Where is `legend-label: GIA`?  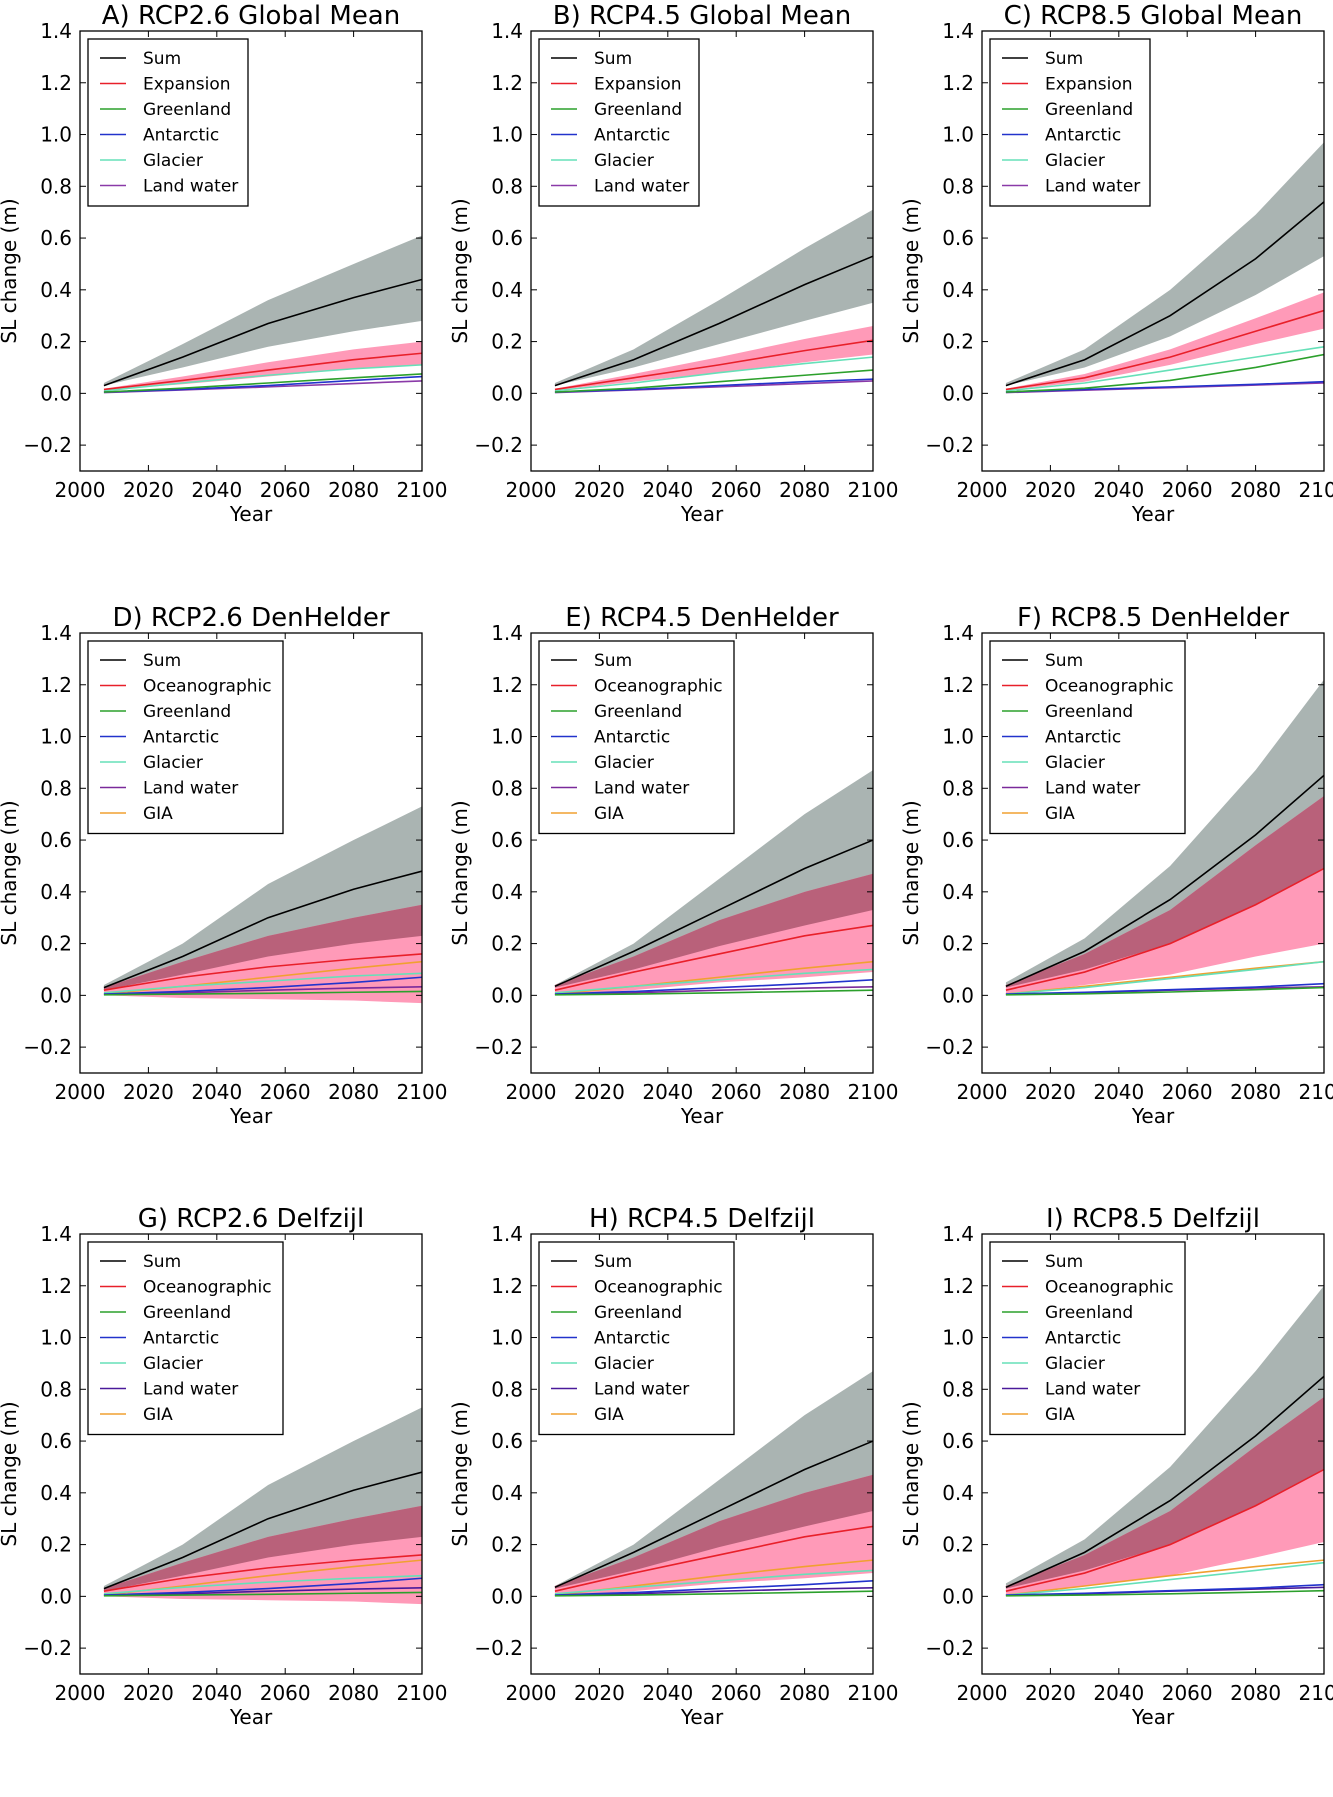
legend-label: GIA is located at coordinates (609, 1415).